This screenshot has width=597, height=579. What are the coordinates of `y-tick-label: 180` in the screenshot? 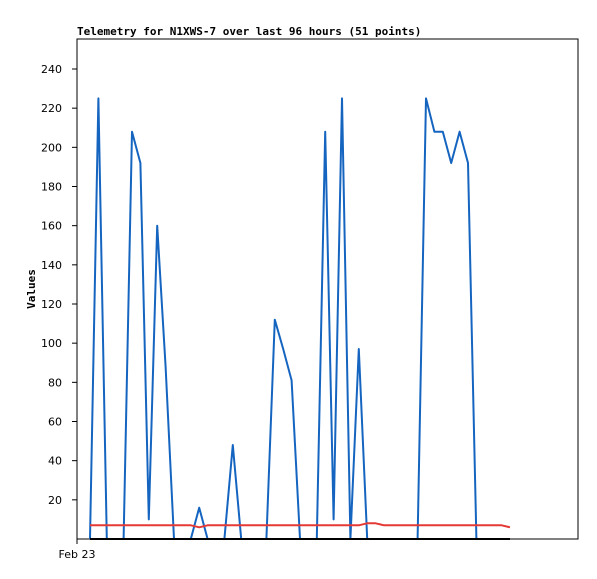 It's located at (51, 187).